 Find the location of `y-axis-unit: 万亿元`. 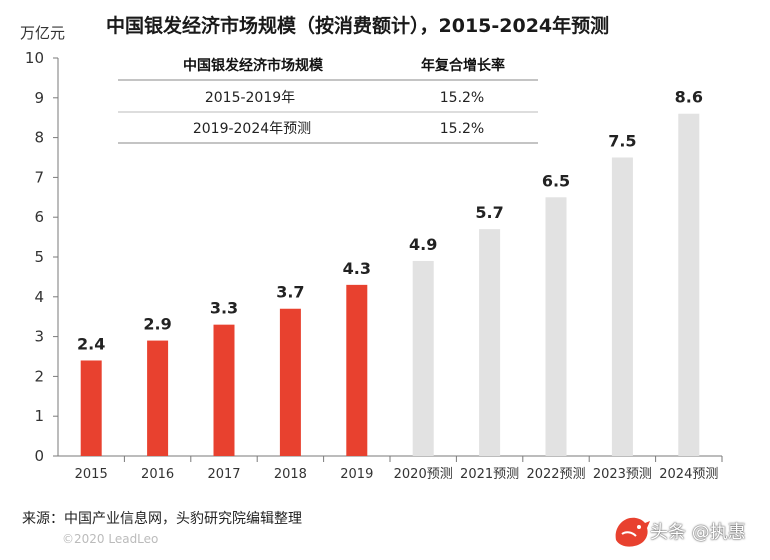

y-axis-unit: 万亿元 is located at coordinates (42, 33).